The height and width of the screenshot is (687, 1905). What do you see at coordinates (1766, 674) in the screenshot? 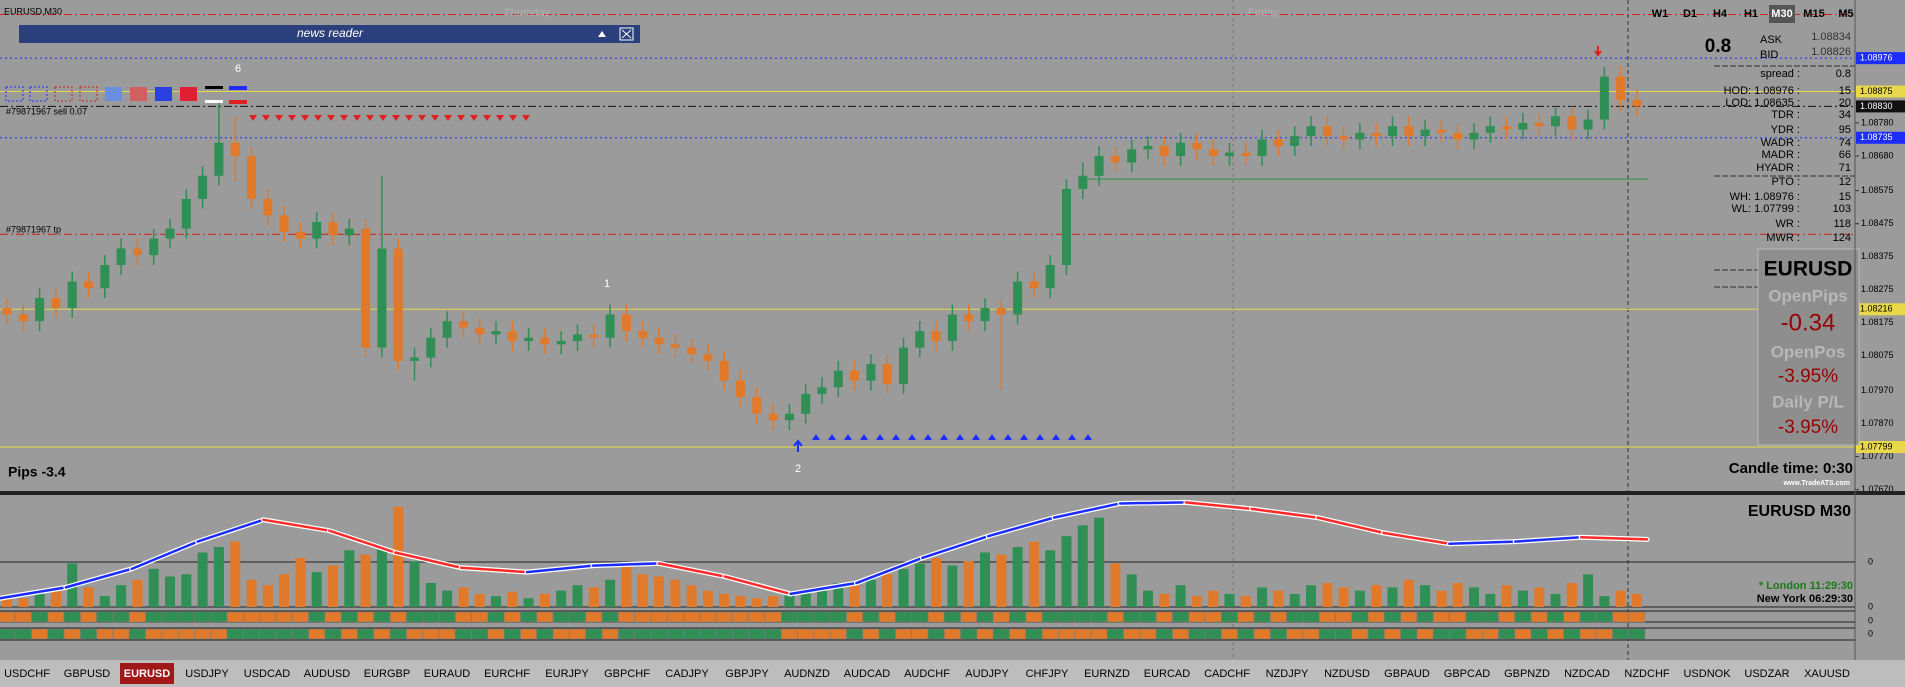
I see `symbol-tab: USDZAR` at bounding box center [1766, 674].